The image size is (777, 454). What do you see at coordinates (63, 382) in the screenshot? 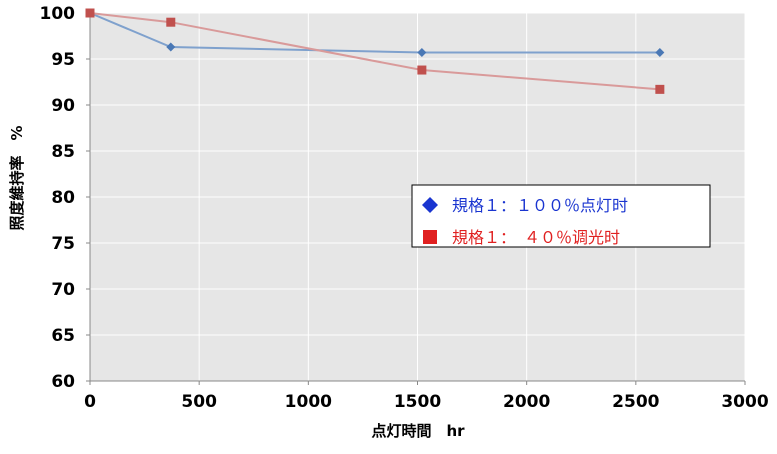
I see `y-tick-label: 60` at bounding box center [63, 382].